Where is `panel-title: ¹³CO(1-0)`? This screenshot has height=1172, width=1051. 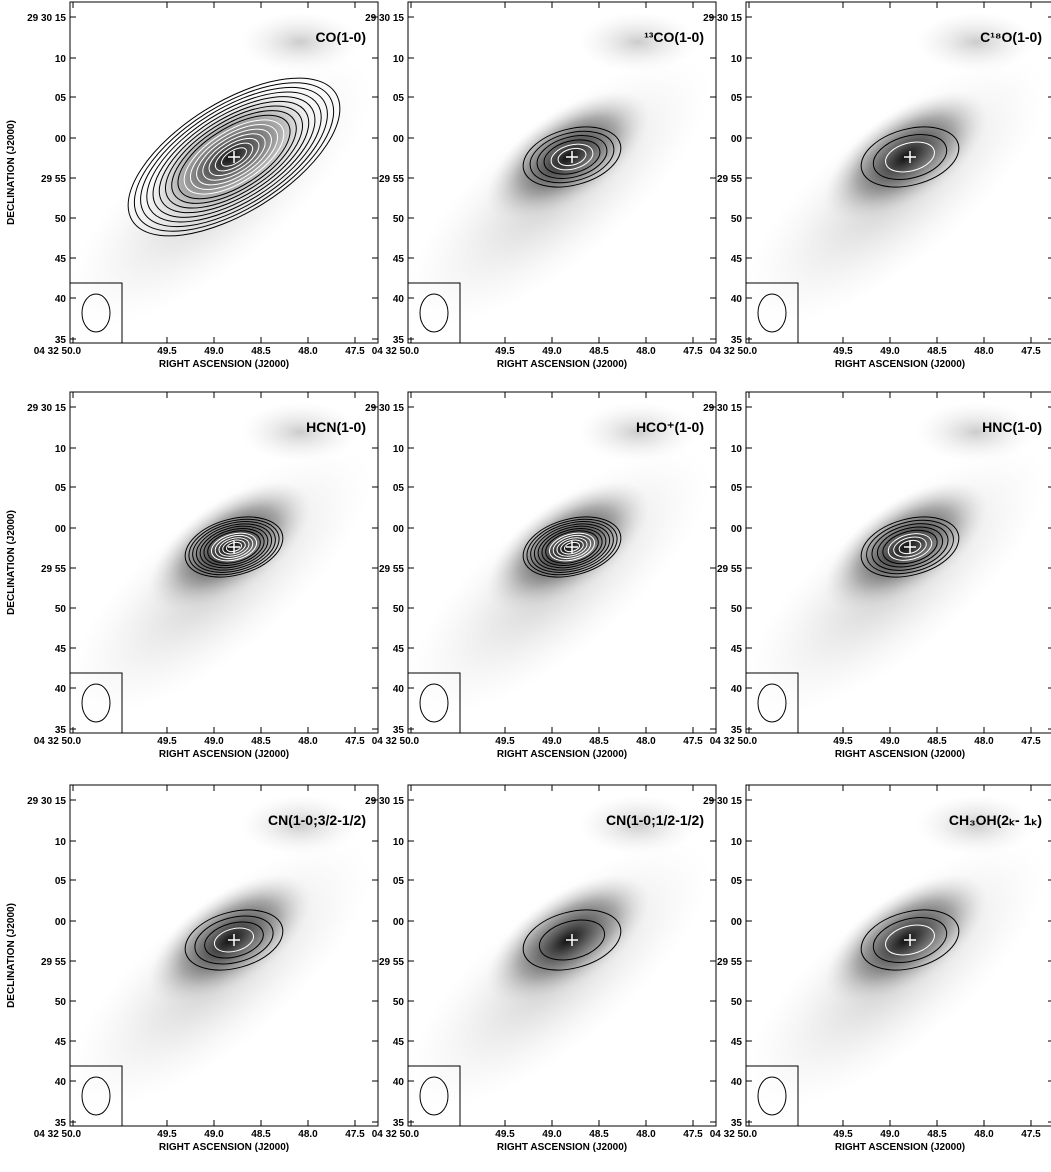 panel-title: ¹³CO(1-0) is located at coordinates (674, 37).